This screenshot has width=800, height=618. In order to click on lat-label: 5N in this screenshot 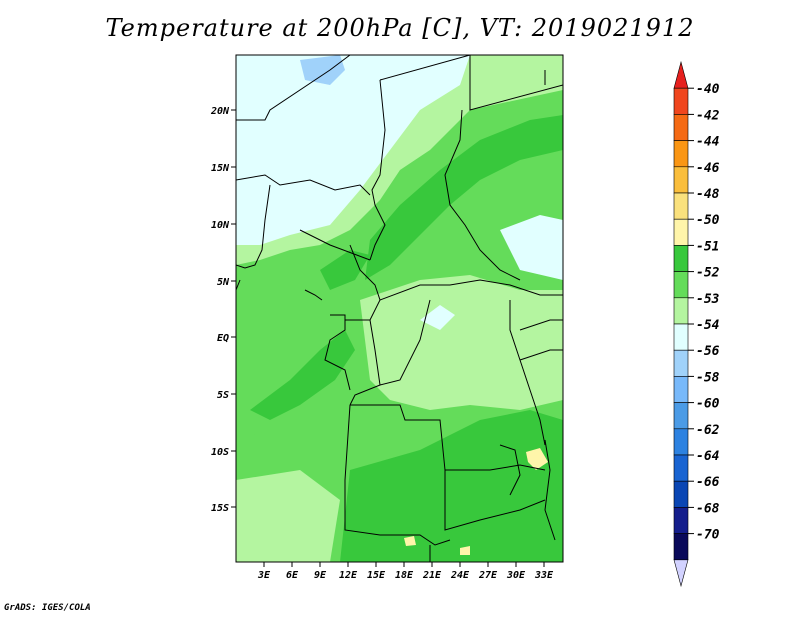, I will do `click(223, 282)`.